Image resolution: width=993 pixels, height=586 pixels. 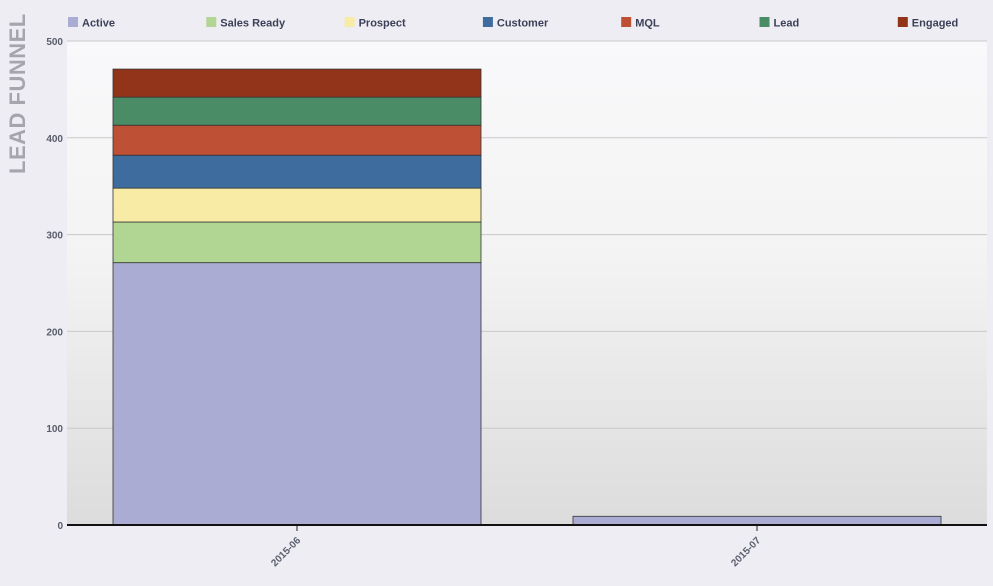 What do you see at coordinates (297, 242) in the screenshot?
I see `bar-segment-sales-ready` at bounding box center [297, 242].